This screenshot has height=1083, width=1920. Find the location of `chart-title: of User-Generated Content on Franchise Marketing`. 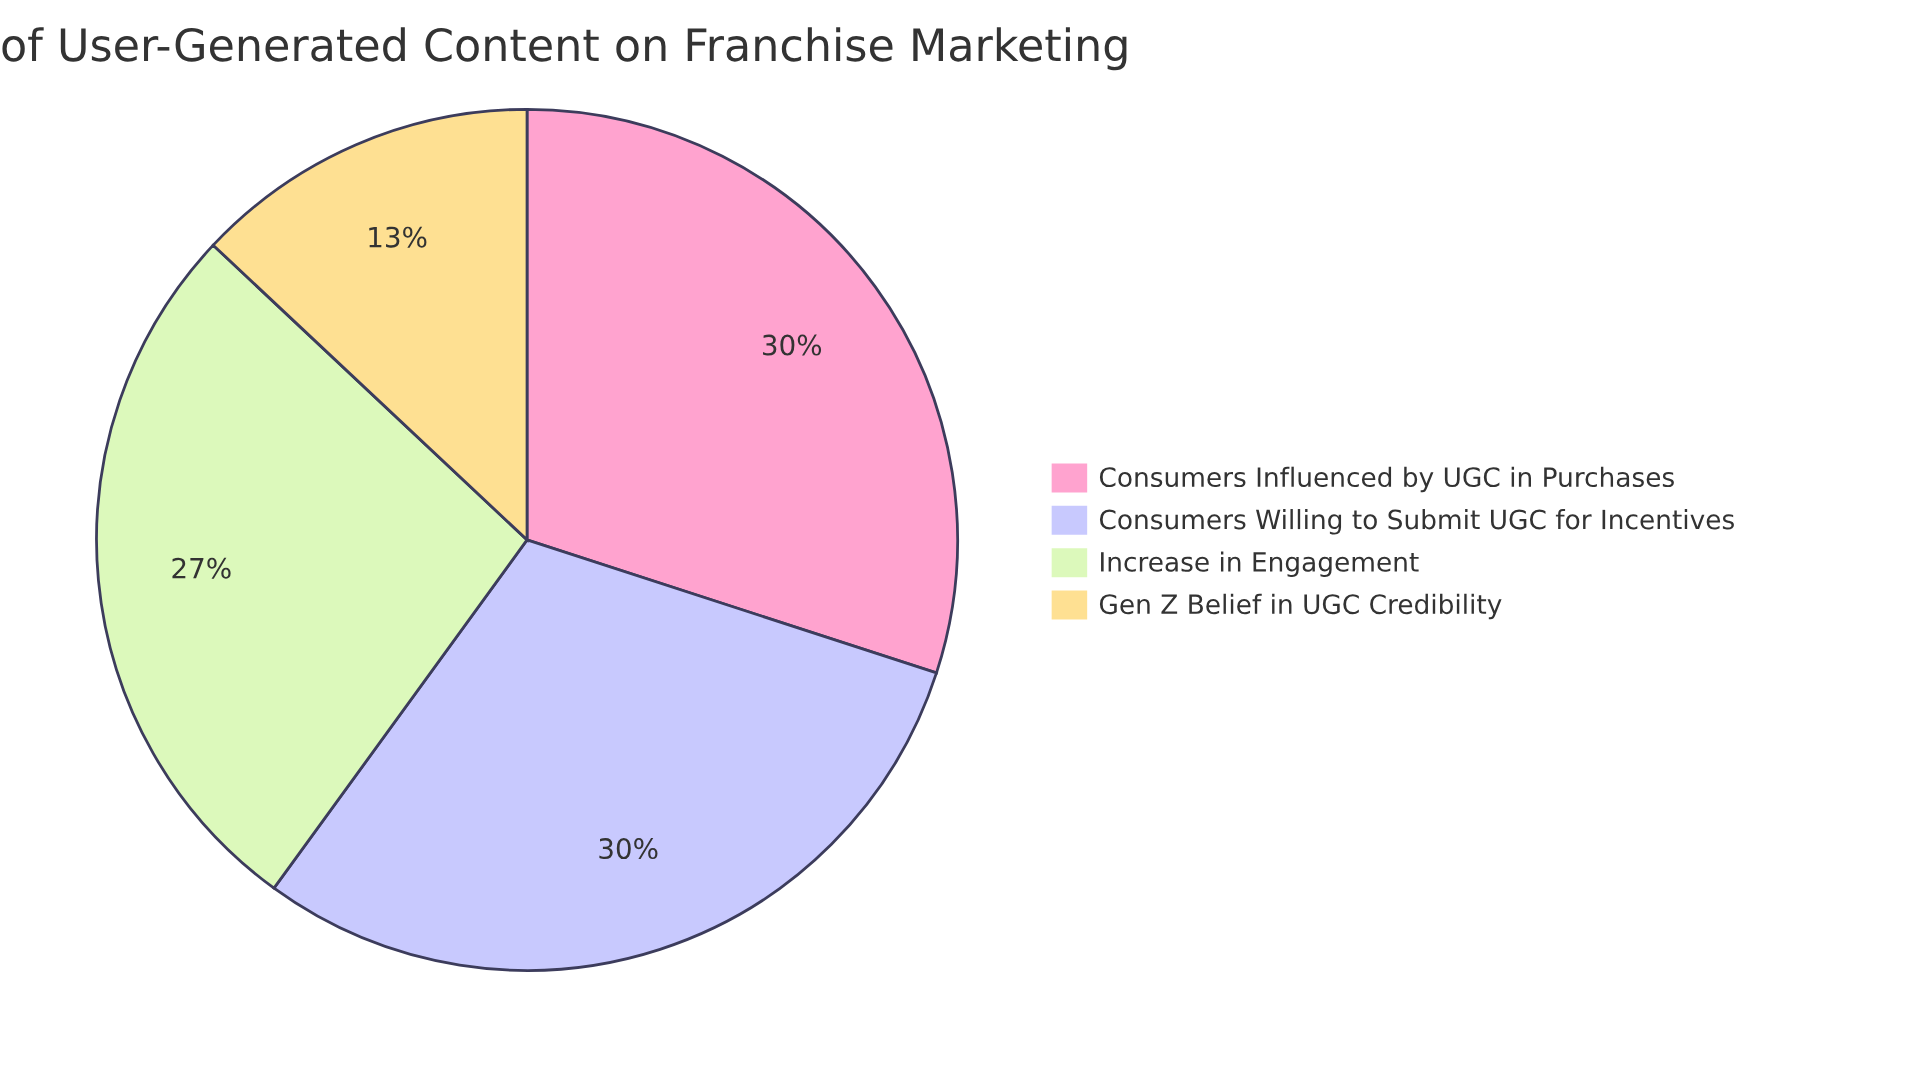

chart-title: of User-Generated Content on Franchise Marketing is located at coordinates (564, 49).